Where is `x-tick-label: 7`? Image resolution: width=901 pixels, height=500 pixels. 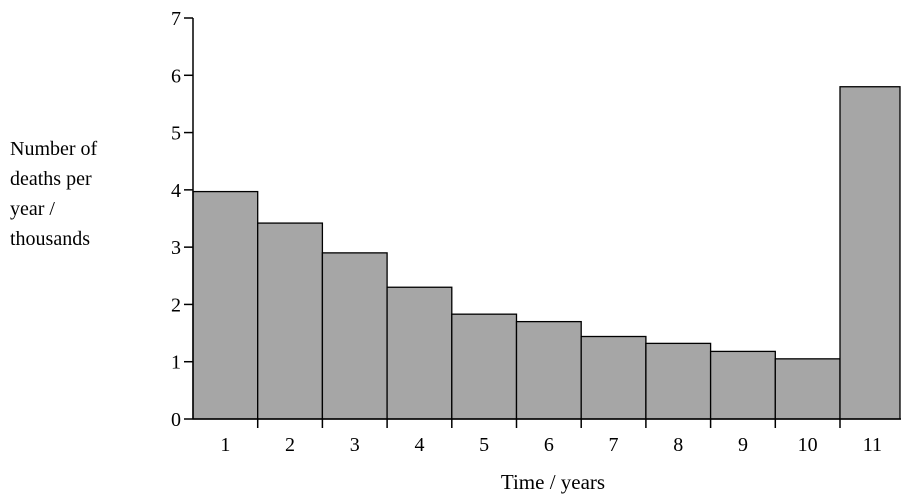
x-tick-label: 7 is located at coordinates (614, 445).